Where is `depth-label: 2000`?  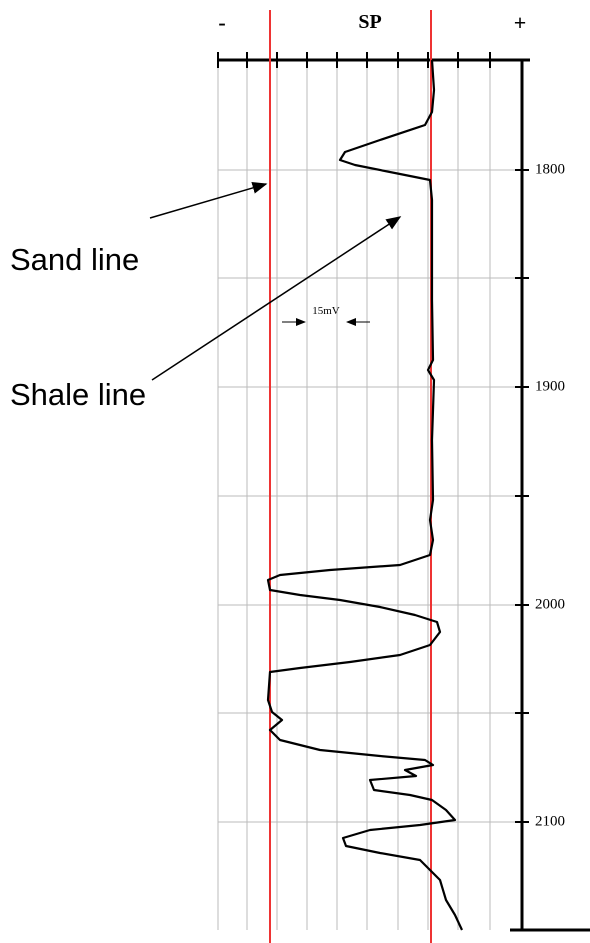 depth-label: 2000 is located at coordinates (550, 604).